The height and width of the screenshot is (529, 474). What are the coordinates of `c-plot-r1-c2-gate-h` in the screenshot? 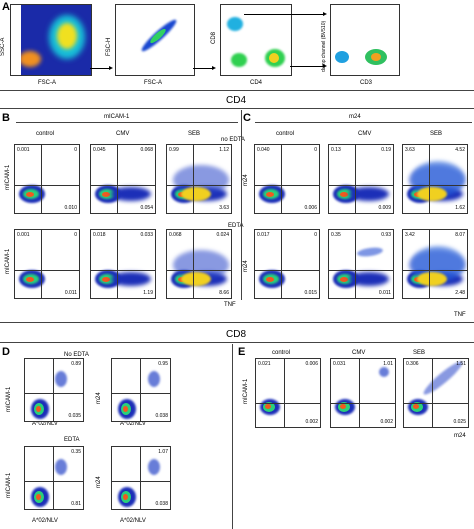 It's located at (361, 185).